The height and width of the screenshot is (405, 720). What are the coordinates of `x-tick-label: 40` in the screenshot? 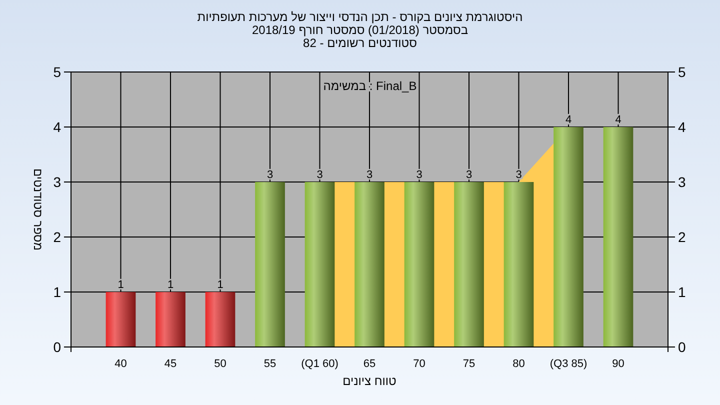 It's located at (120, 364).